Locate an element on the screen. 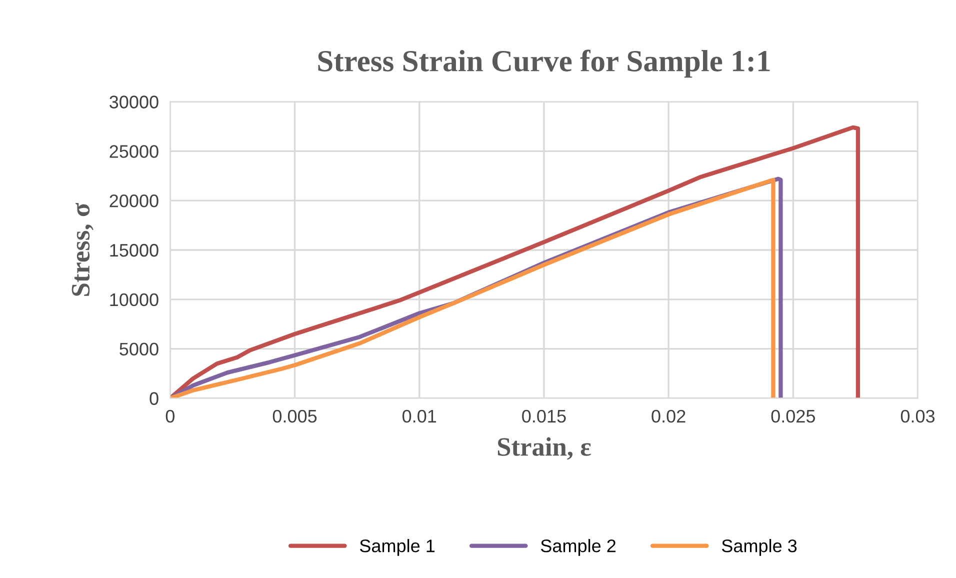 This screenshot has width=956, height=578. y-tick-label: 15000 is located at coordinates (134, 250).